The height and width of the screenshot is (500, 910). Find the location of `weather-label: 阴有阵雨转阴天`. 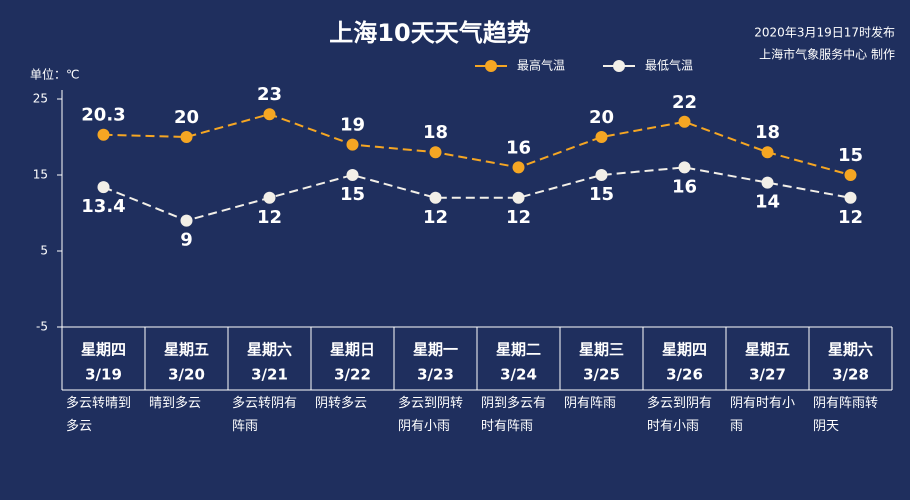

weather-label: 阴有阵雨转阴天 is located at coordinates (846, 415).